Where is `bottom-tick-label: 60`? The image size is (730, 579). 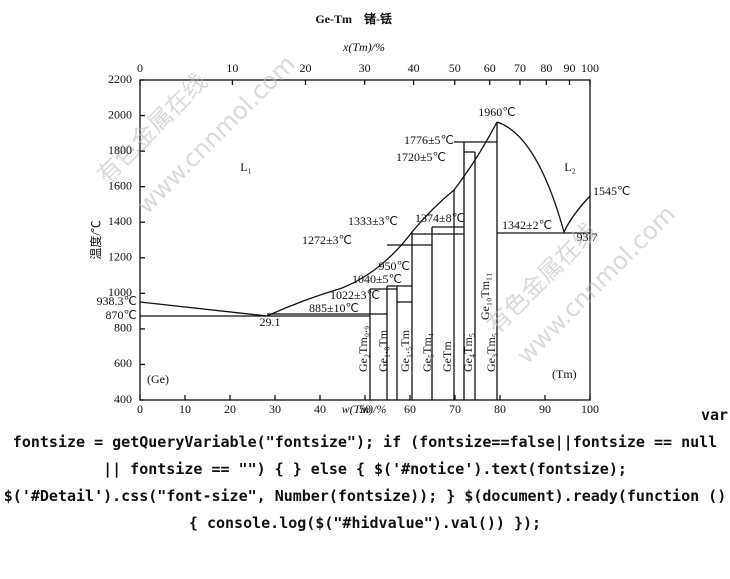
bottom-tick-label: 60 is located at coordinates (410, 409).